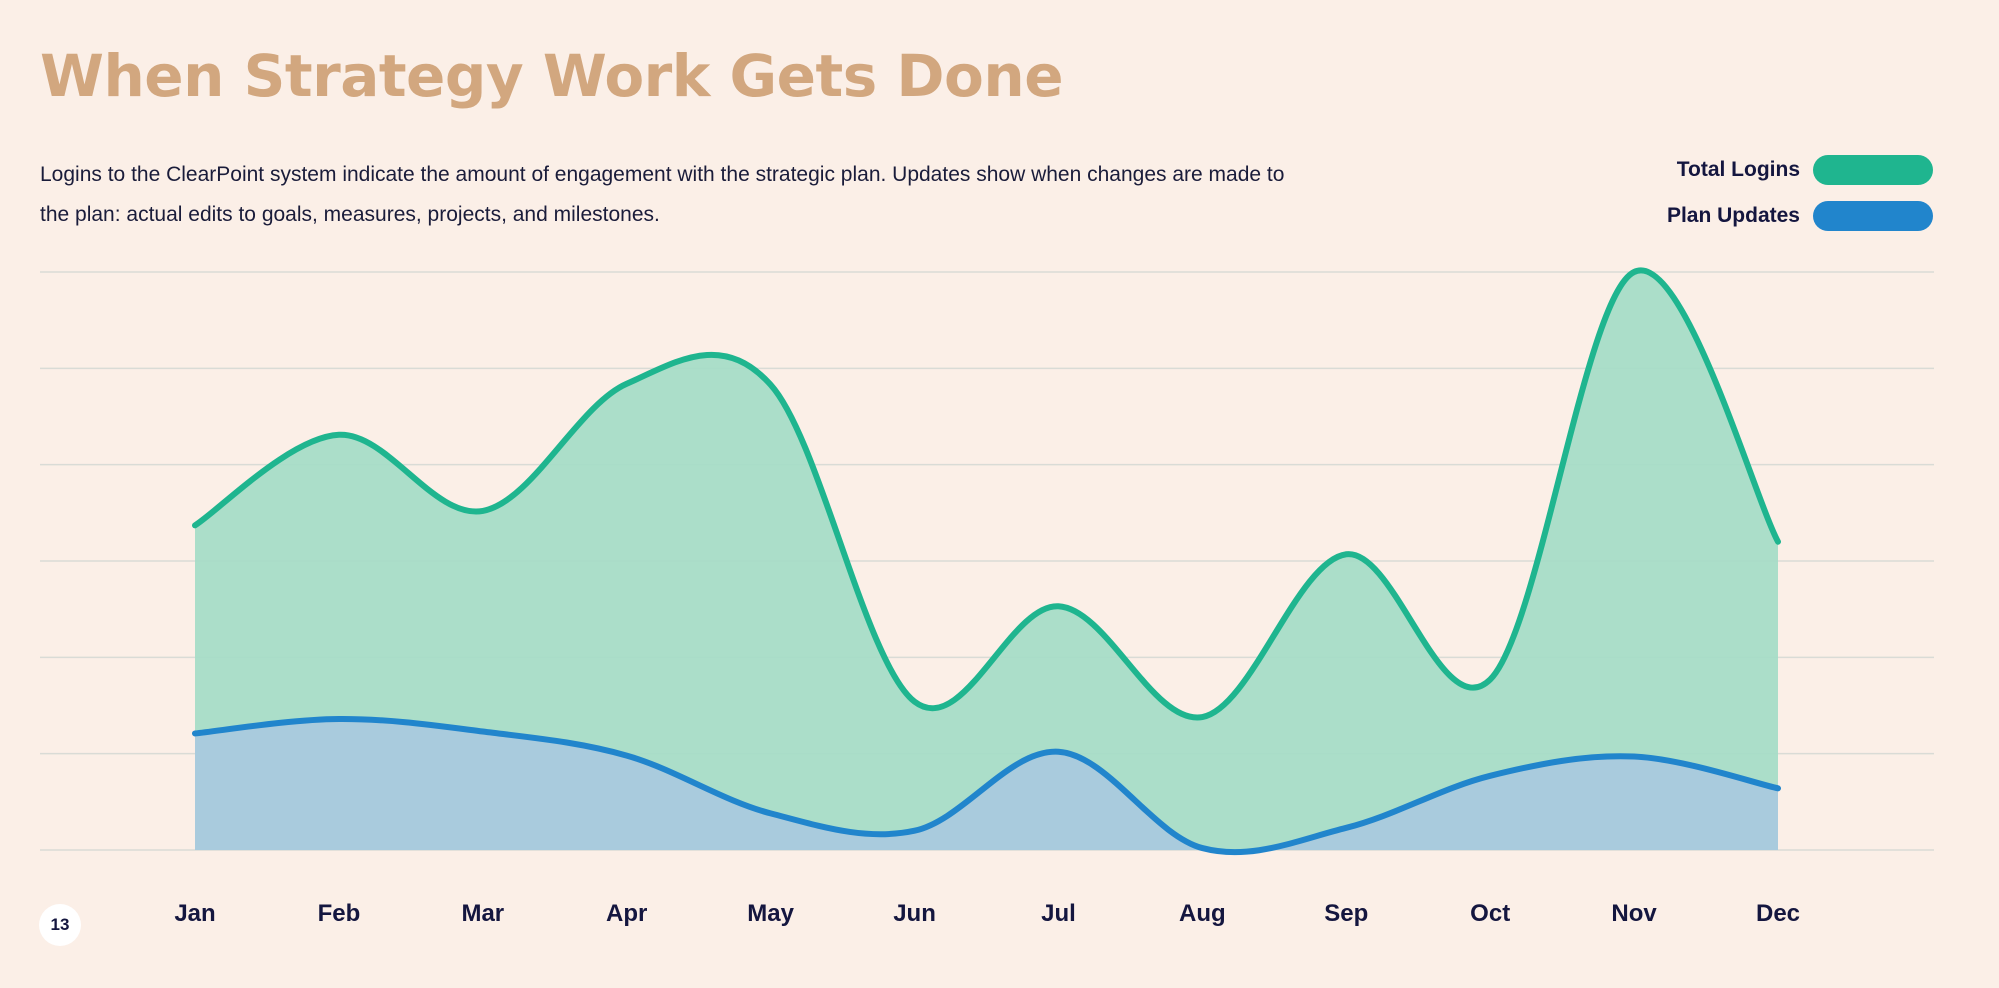 Image resolution: width=1999 pixels, height=988 pixels. What do you see at coordinates (1873, 216) in the screenshot?
I see `legend-swatch-plan-updates` at bounding box center [1873, 216].